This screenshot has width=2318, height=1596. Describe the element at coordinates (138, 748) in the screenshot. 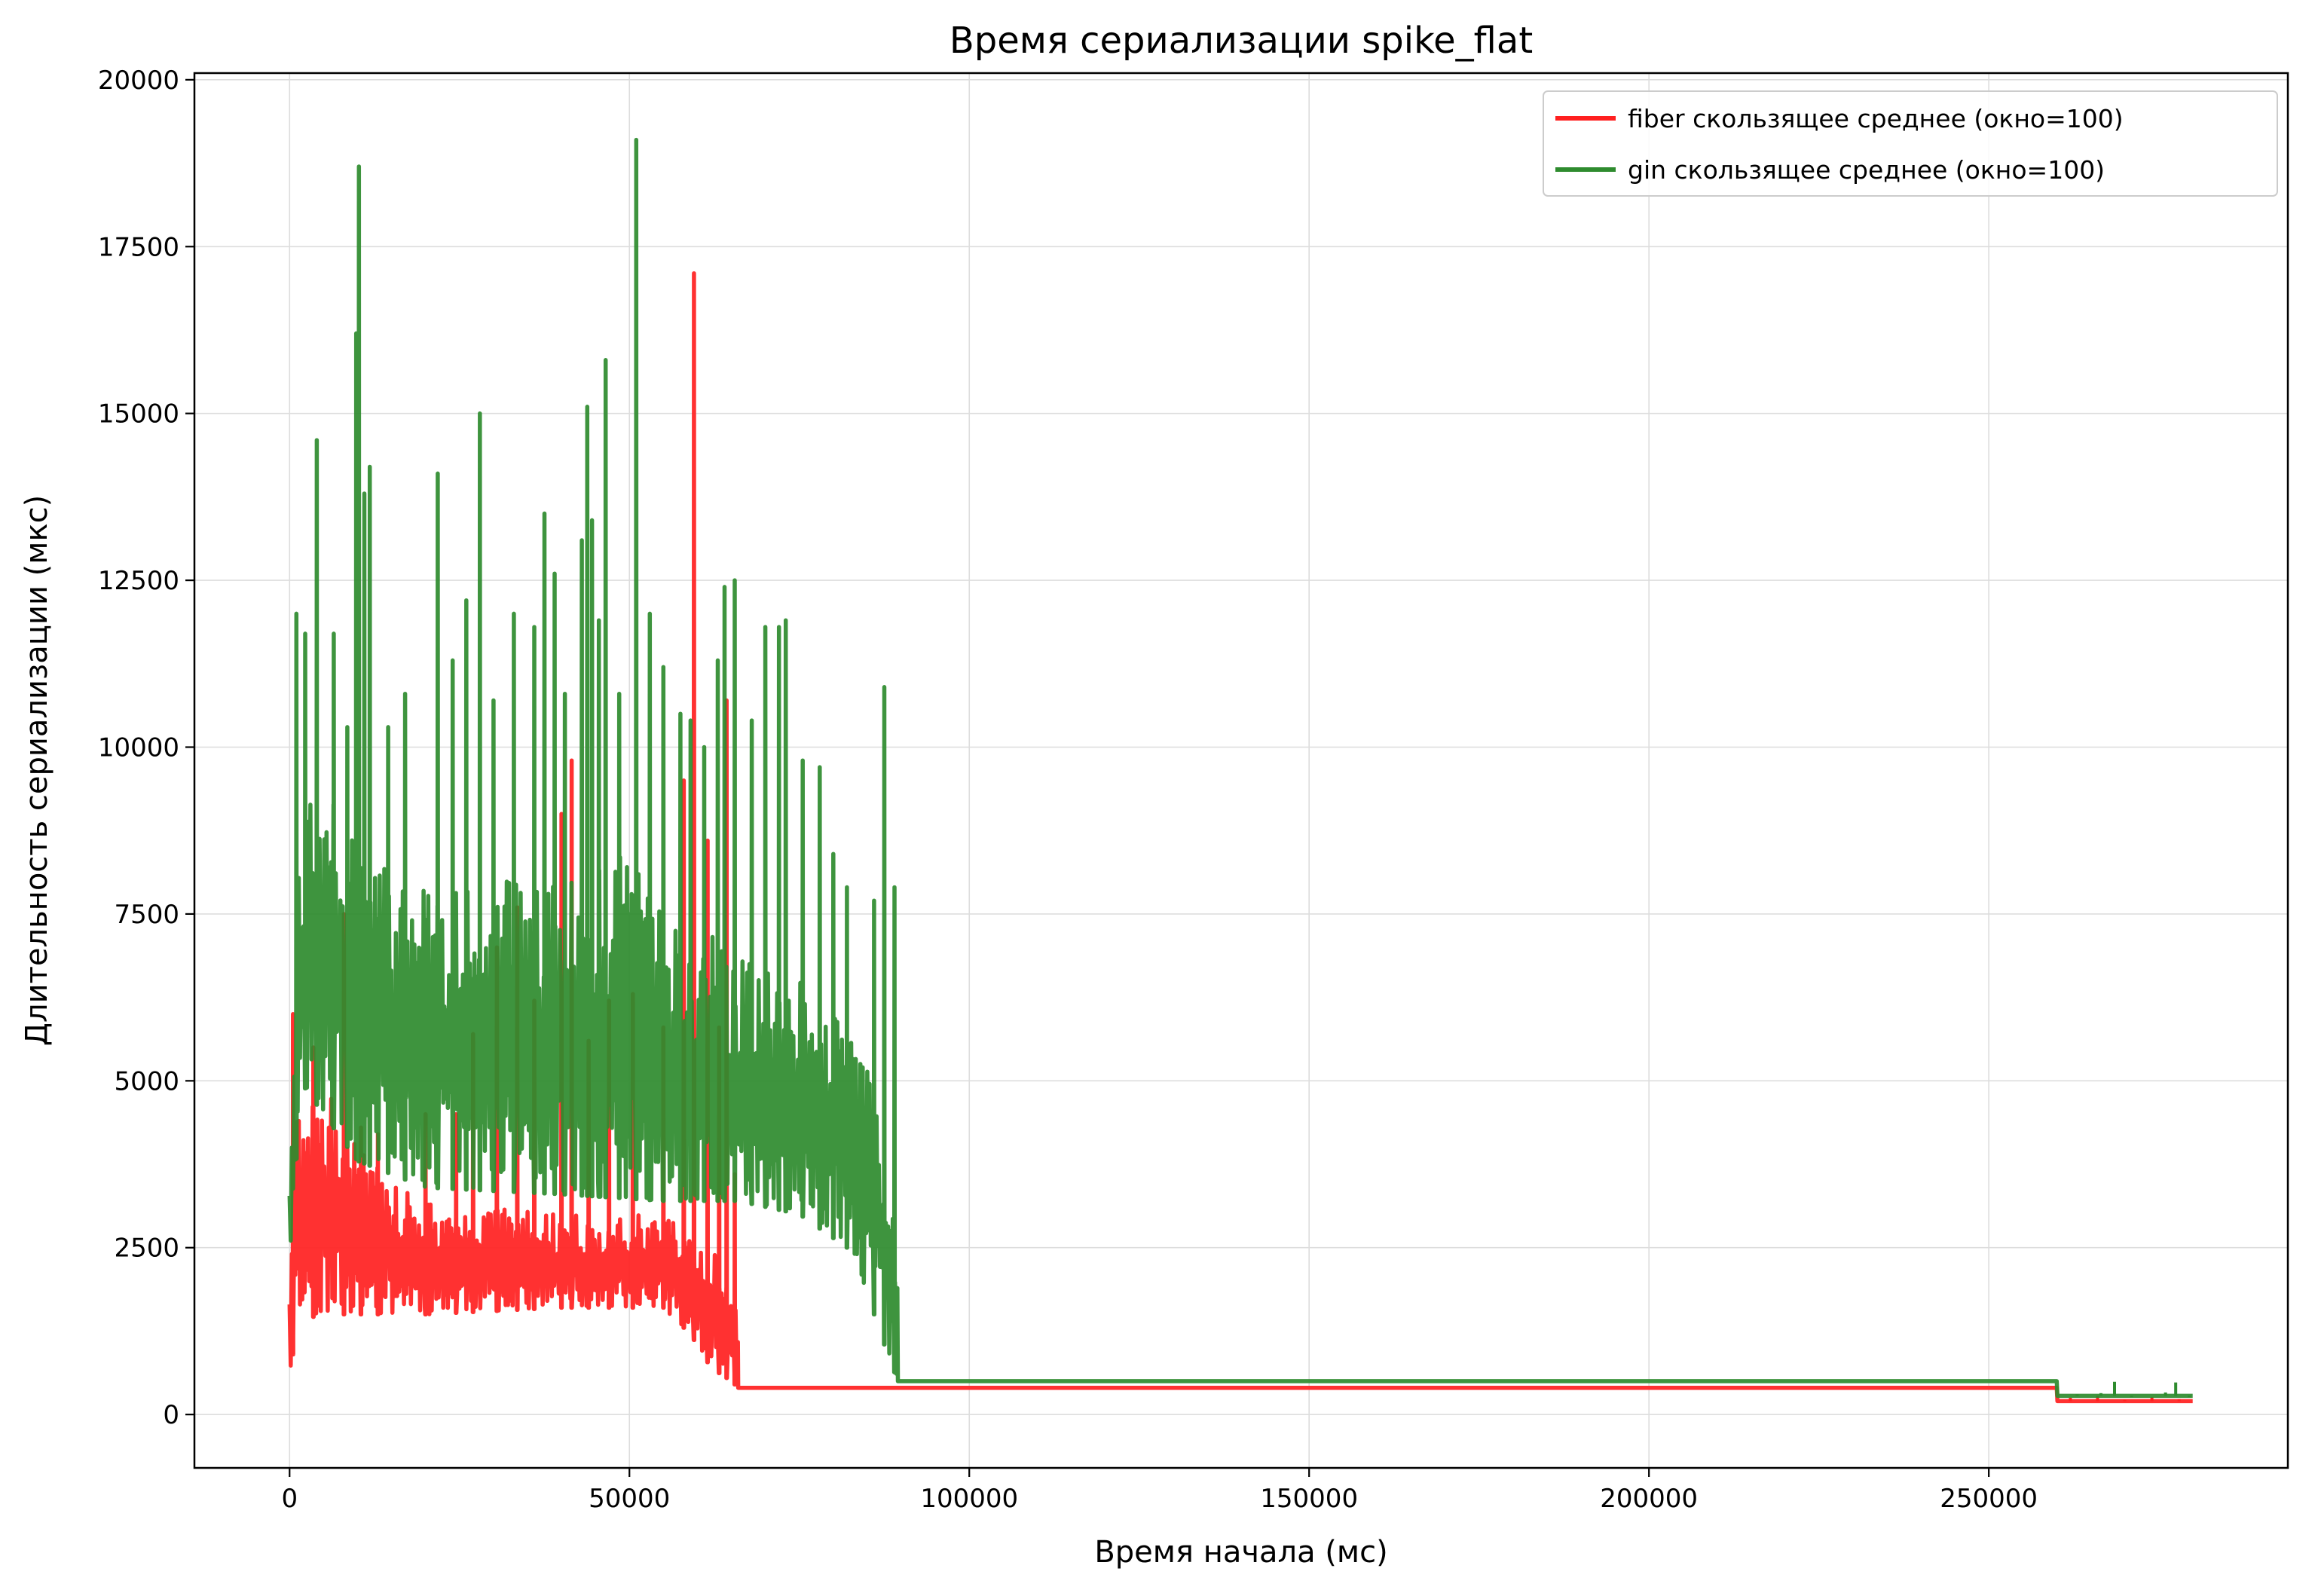

I see `y-tick-label: 10000` at that location.